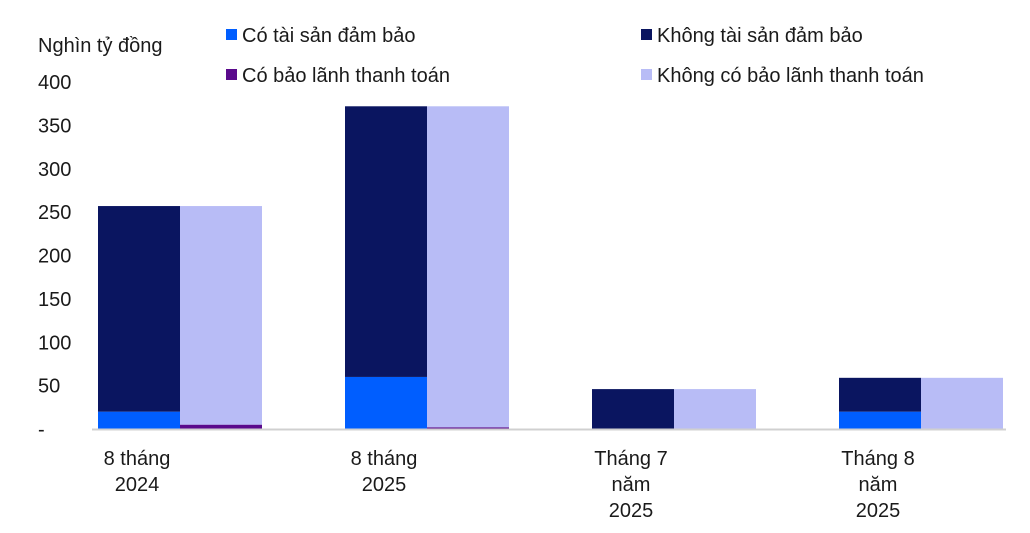  Describe the element at coordinates (100, 46) in the screenshot. I see `y-axis-label: Nghìn tỷ đồng` at that location.